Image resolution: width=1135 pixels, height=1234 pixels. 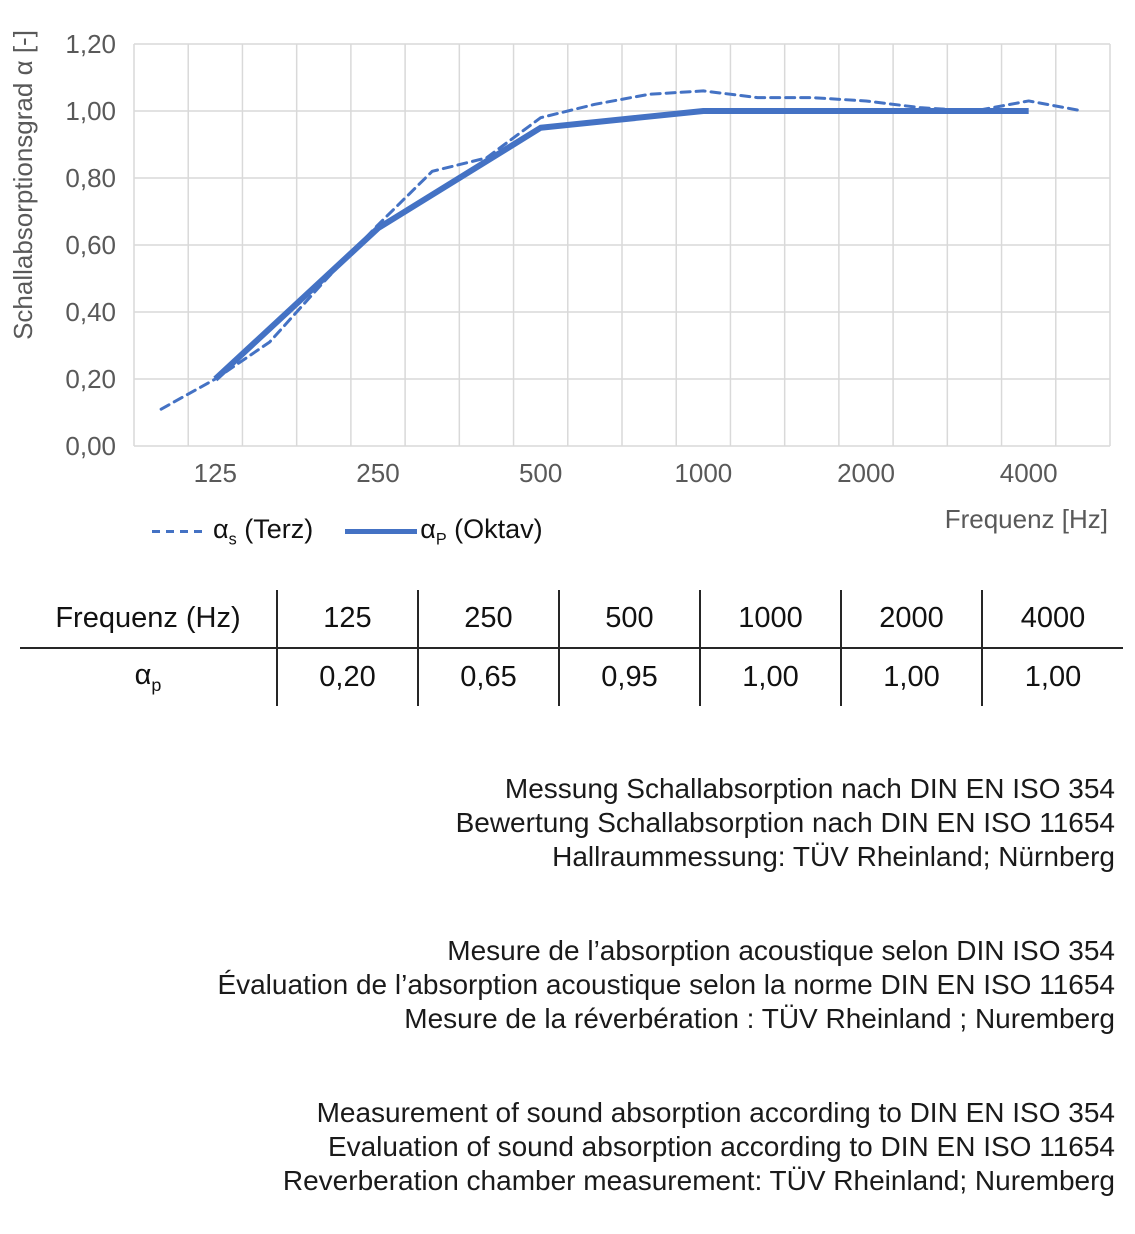 I want to click on alpha-subscript: p, so click(x=156, y=684).